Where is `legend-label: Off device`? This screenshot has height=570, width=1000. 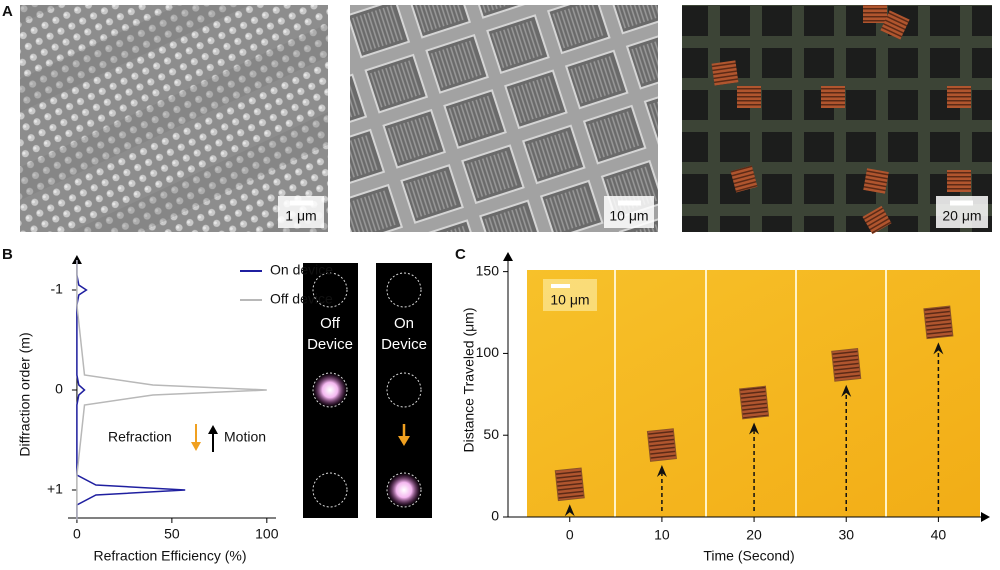
legend-label: Off device is located at coordinates (301, 299).